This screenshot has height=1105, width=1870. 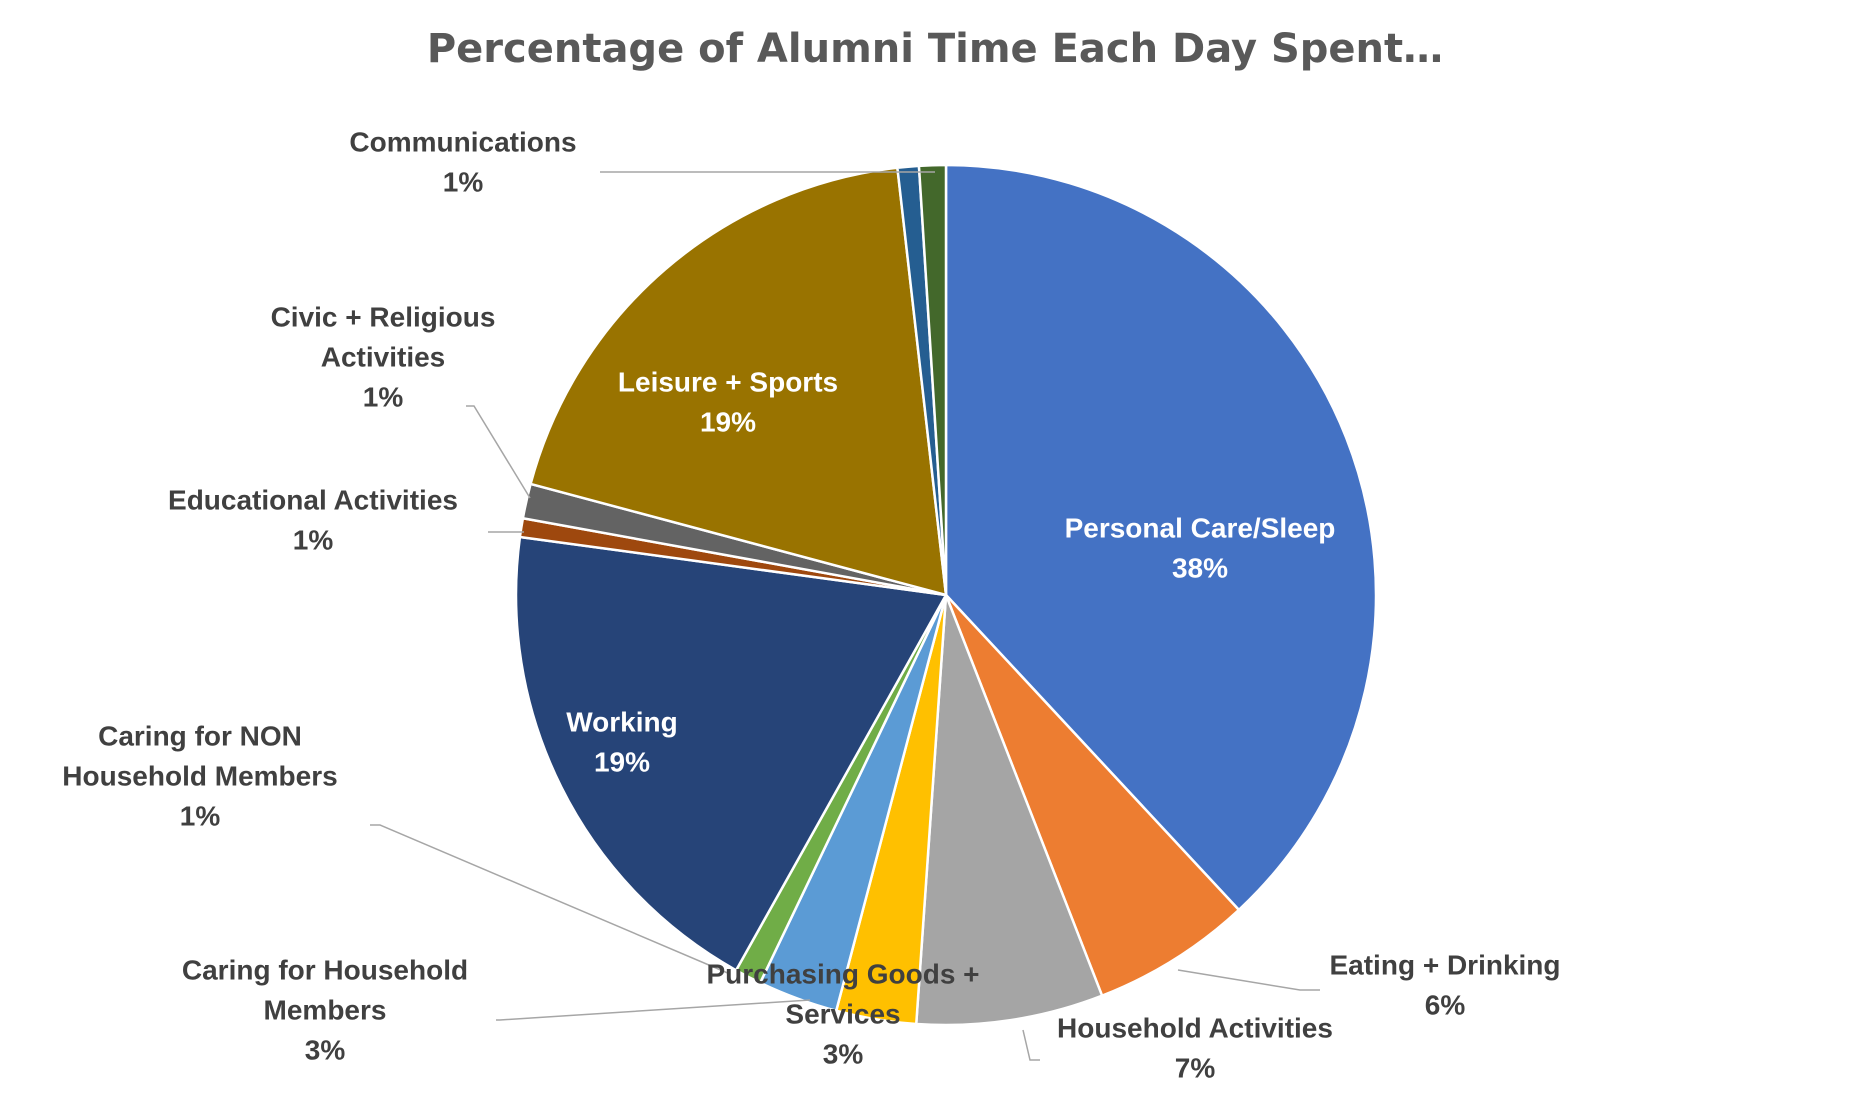 What do you see at coordinates (313, 519) in the screenshot?
I see `slice-label-educational-activities: Educational Activities 1%` at bounding box center [313, 519].